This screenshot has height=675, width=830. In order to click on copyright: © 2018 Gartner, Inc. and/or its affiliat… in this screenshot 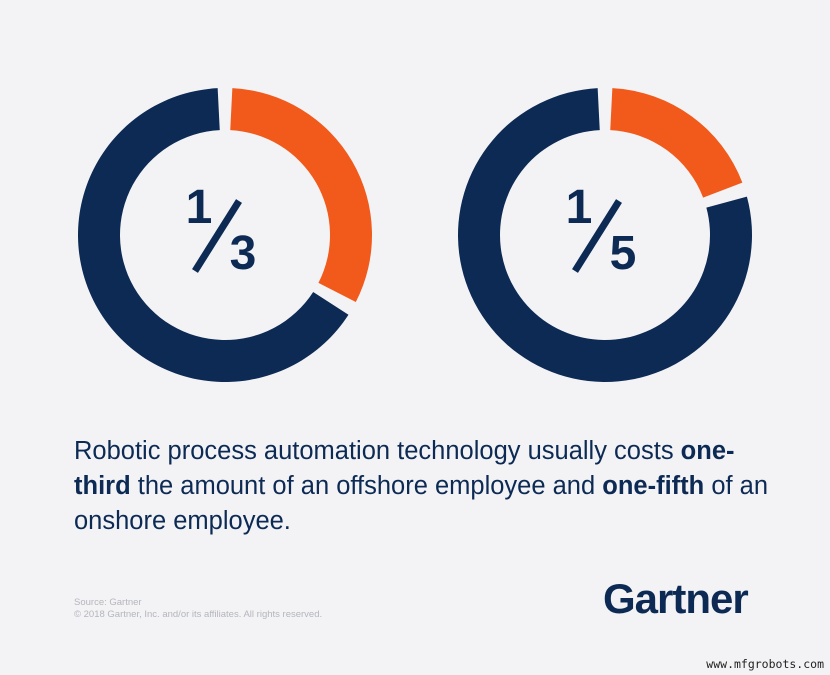, I will do `click(198, 614)`.